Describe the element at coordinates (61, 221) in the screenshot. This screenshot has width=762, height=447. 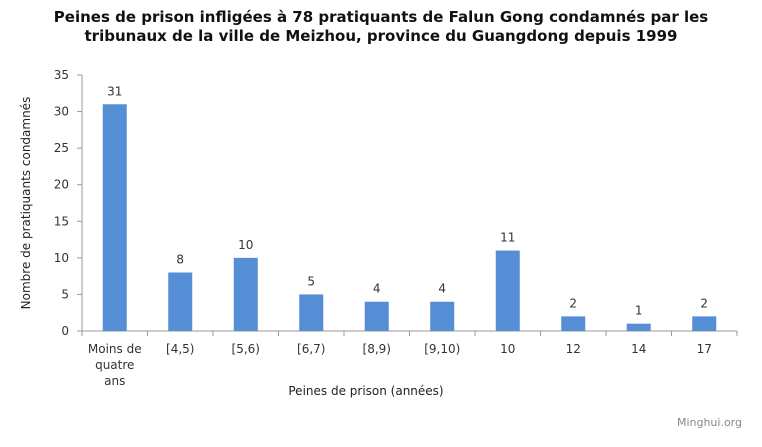
I see `y-tick-label: 15` at that location.